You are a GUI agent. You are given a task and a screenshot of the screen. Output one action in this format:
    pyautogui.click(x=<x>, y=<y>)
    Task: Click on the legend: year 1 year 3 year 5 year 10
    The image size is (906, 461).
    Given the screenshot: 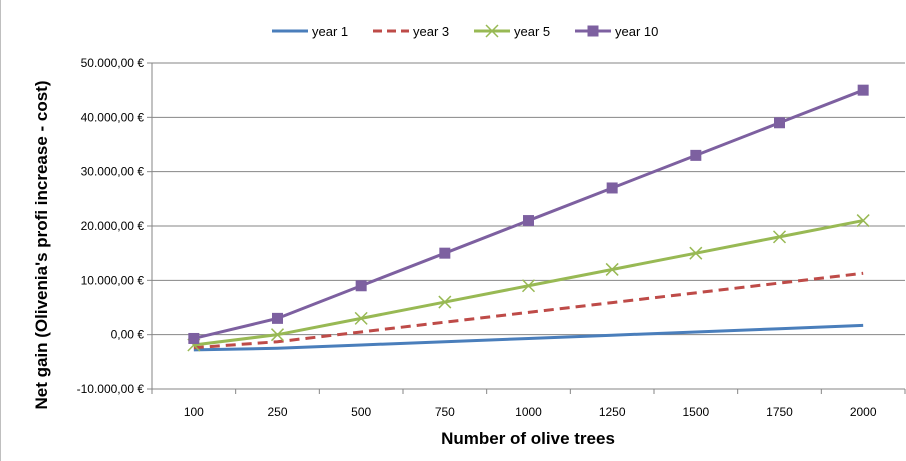 What is the action you would take?
    pyautogui.click(x=465, y=31)
    